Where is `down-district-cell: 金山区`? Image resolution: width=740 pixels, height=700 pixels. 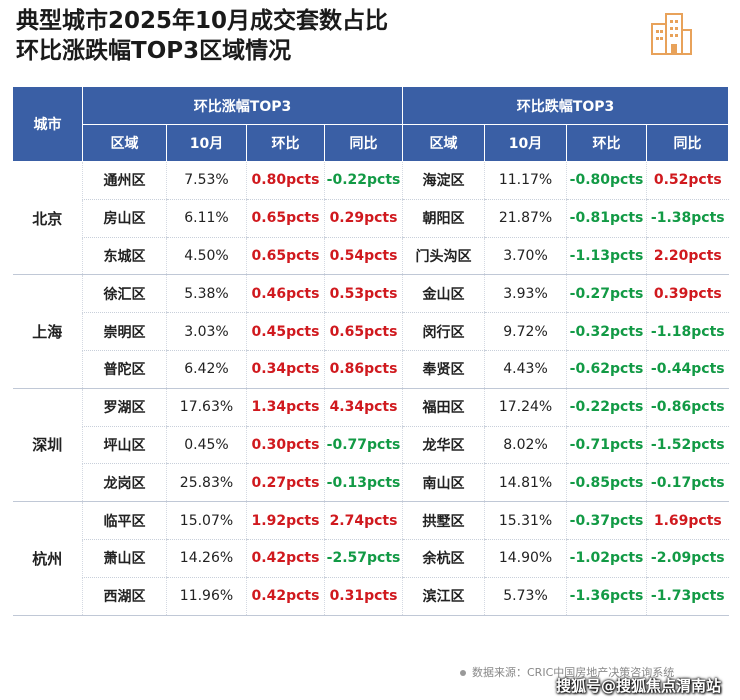 down-district-cell: 金山区 is located at coordinates (443, 294).